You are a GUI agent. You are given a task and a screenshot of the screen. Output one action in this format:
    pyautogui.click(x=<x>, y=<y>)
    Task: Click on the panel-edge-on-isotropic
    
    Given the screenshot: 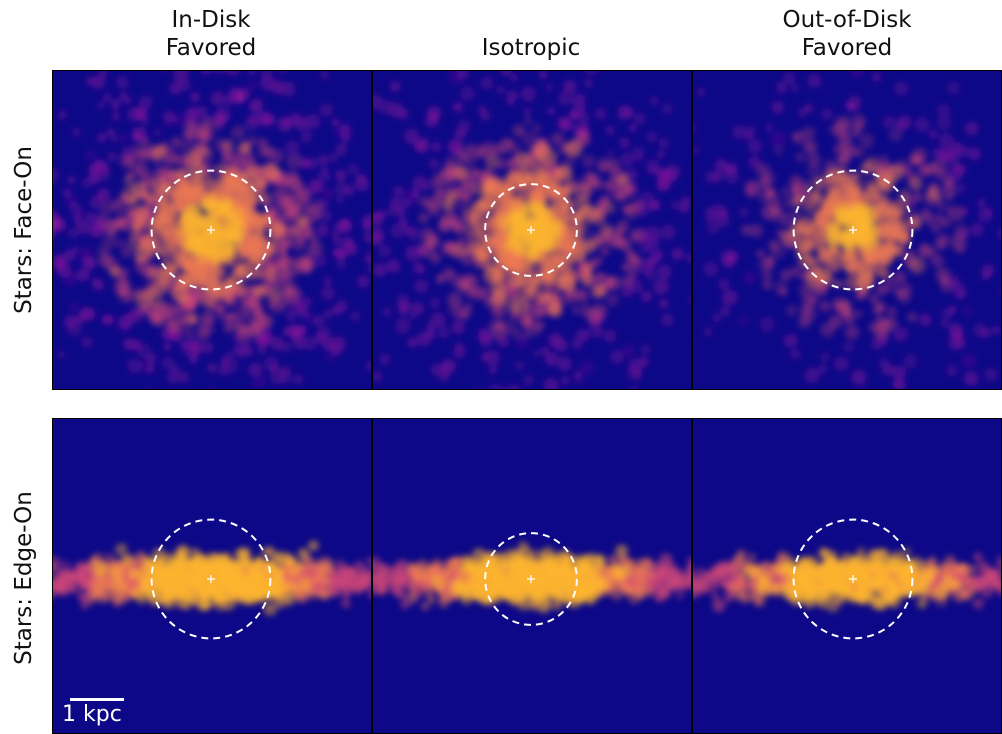 What is the action you would take?
    pyautogui.click(x=532, y=576)
    